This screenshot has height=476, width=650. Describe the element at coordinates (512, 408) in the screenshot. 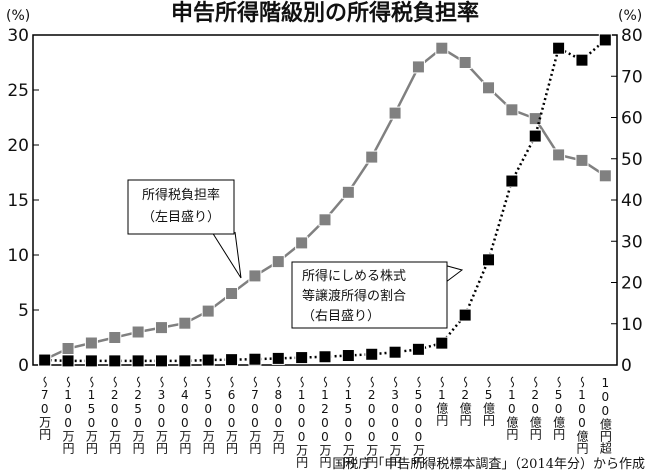

I see `x-tick-label: 〜10億円` at that location.